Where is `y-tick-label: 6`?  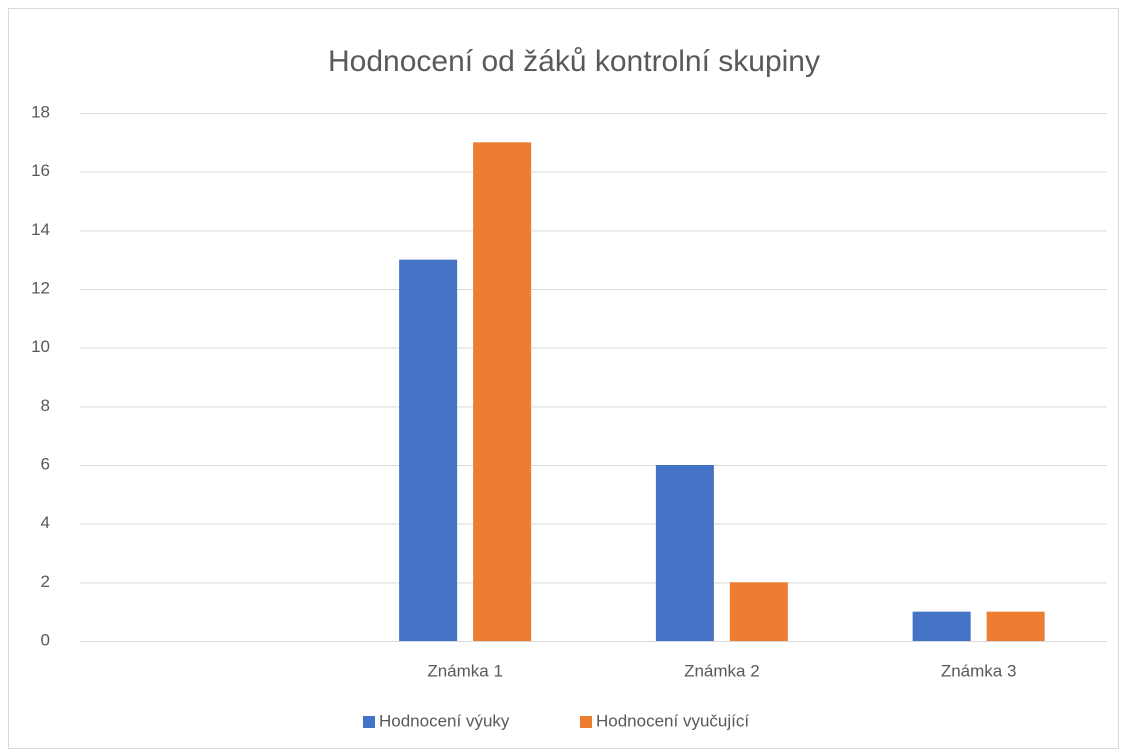
y-tick-label: 6 is located at coordinates (45, 463).